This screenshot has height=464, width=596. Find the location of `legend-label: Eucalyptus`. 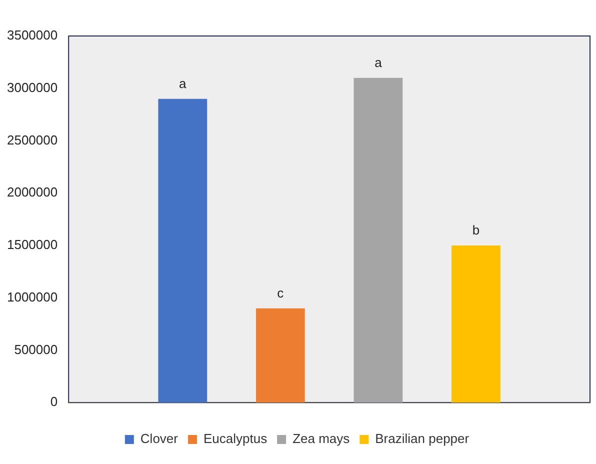

legend-label: Eucalyptus is located at coordinates (235, 438).